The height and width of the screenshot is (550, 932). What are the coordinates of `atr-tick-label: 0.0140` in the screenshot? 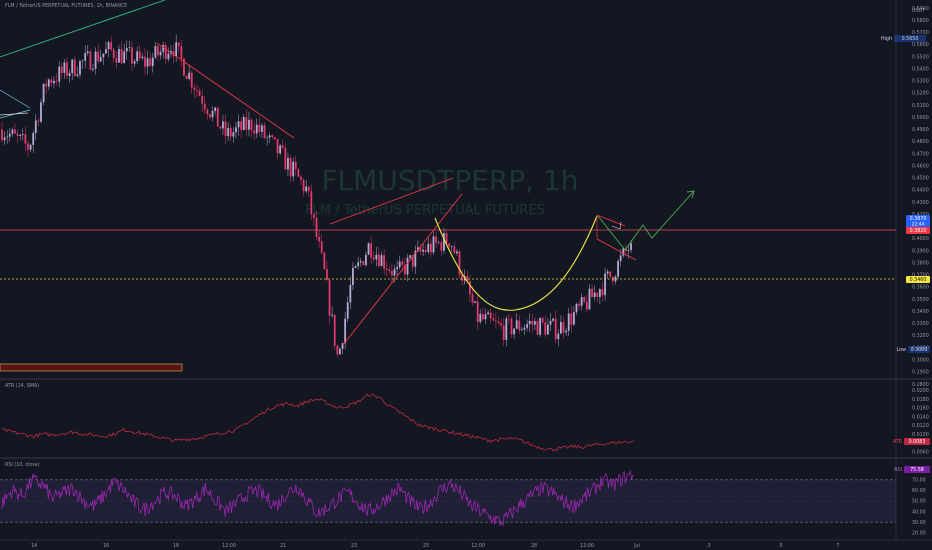 It's located at (920, 417).